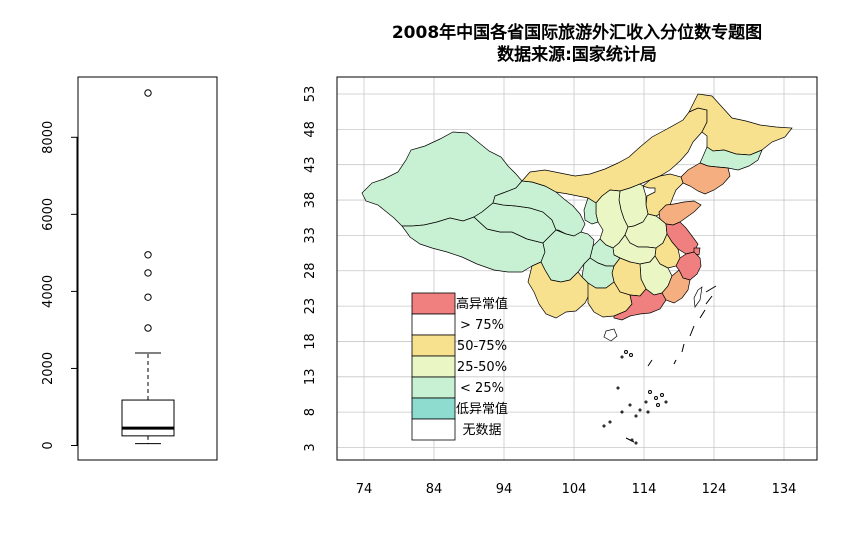 This screenshot has height=557, width=858. Describe the element at coordinates (310, 200) in the screenshot. I see `map-y-tick-label: 38` at that location.